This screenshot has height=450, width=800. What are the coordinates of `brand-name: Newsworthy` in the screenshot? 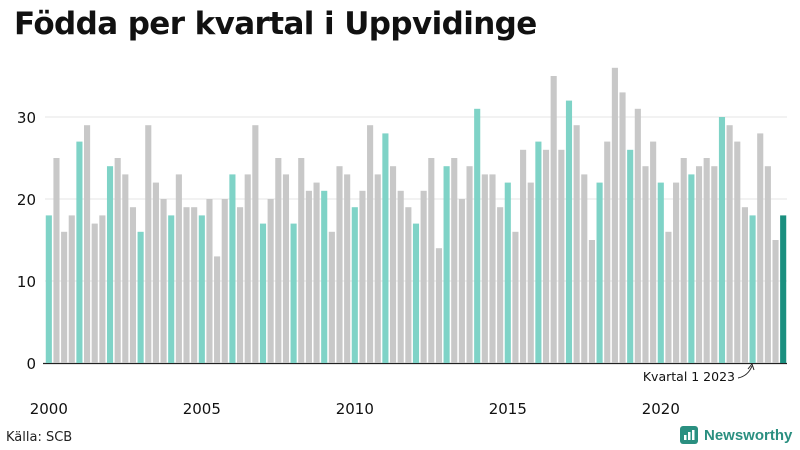 It's located at (748, 435).